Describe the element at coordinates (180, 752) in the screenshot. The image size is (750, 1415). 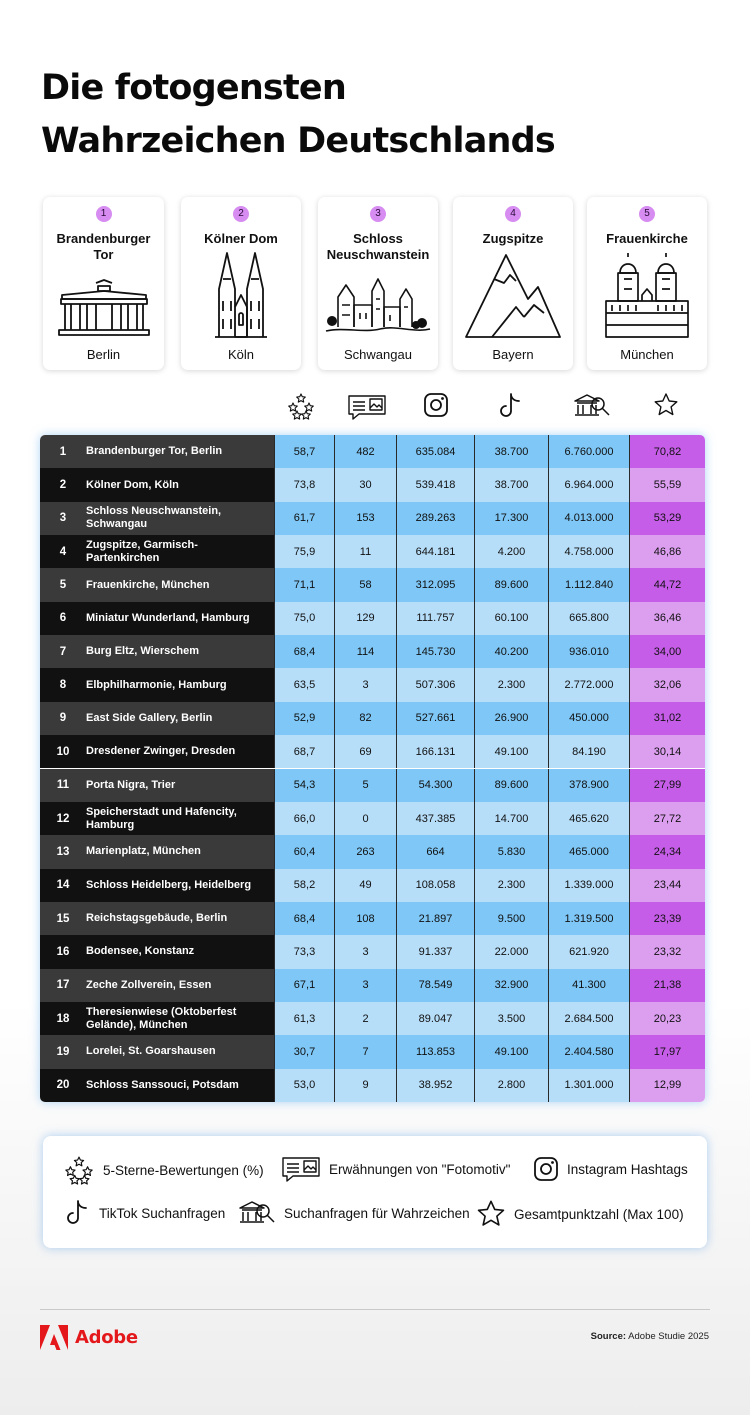
I see `landmark-name-cell: Dresdener Zwinger, Dresden` at that location.